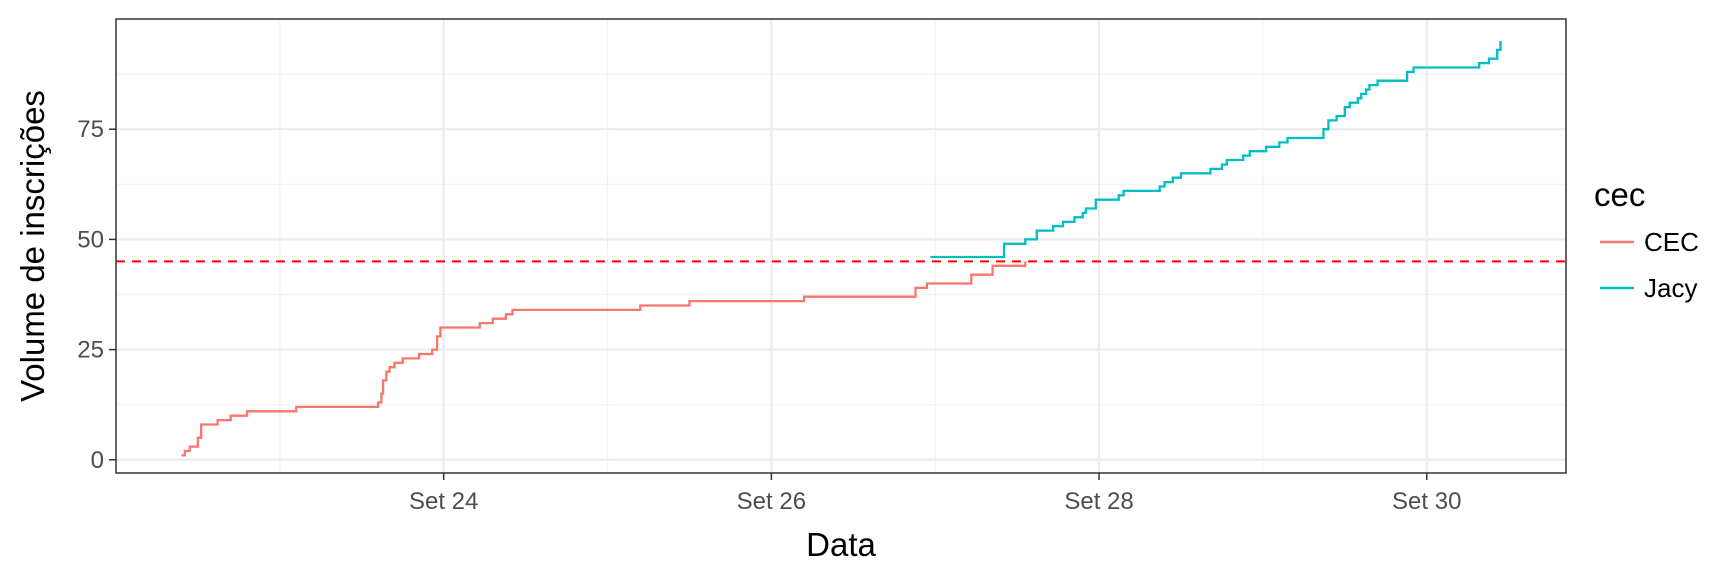 The width and height of the screenshot is (1728, 576). Describe the element at coordinates (935, 494) in the screenshot. I see `x-axis: Set 24 Set 26 Set 28 Set 30` at that location.